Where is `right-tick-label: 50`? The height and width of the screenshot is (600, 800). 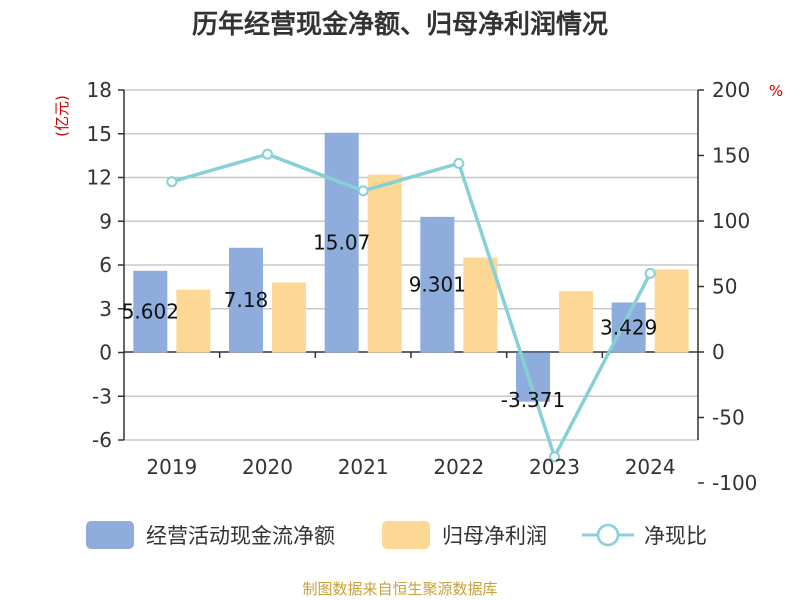
right-tick-label: 50 is located at coordinates (724, 287).